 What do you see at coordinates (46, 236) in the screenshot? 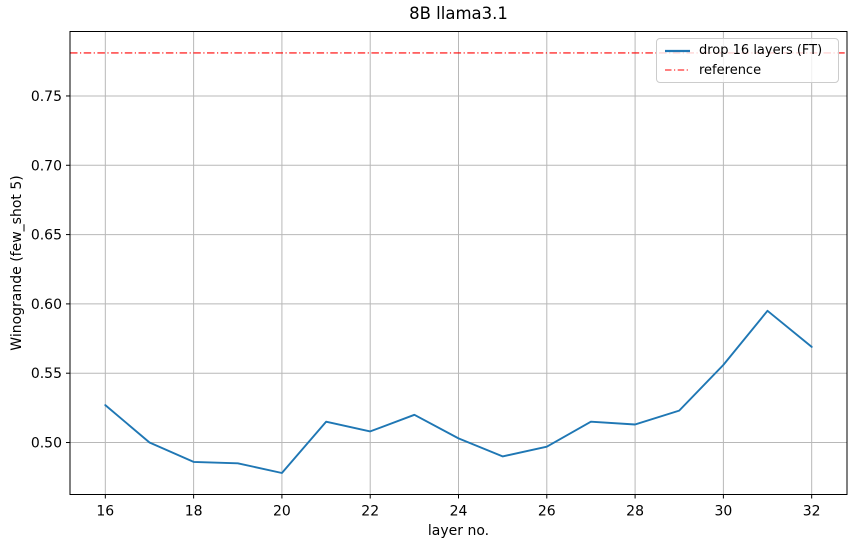
I see `y-tick-label: 0.65` at bounding box center [46, 236].